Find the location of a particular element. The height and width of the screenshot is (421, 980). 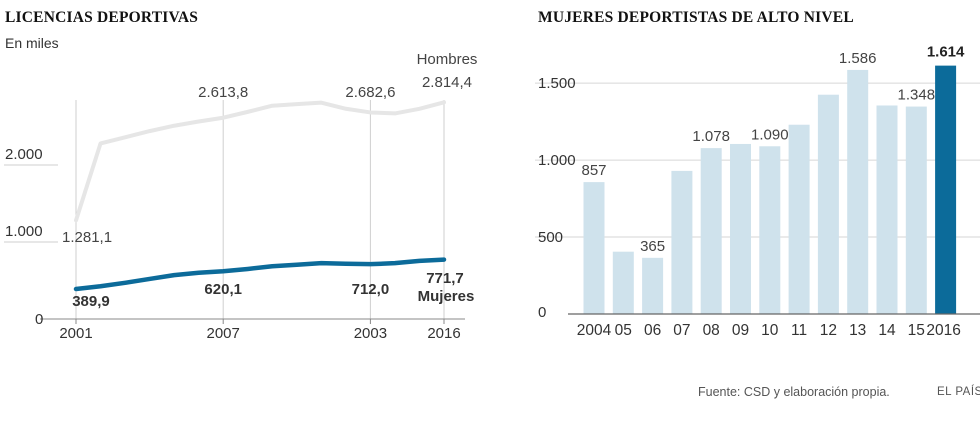

hombres-value-label: 2.613,8 is located at coordinates (223, 92).